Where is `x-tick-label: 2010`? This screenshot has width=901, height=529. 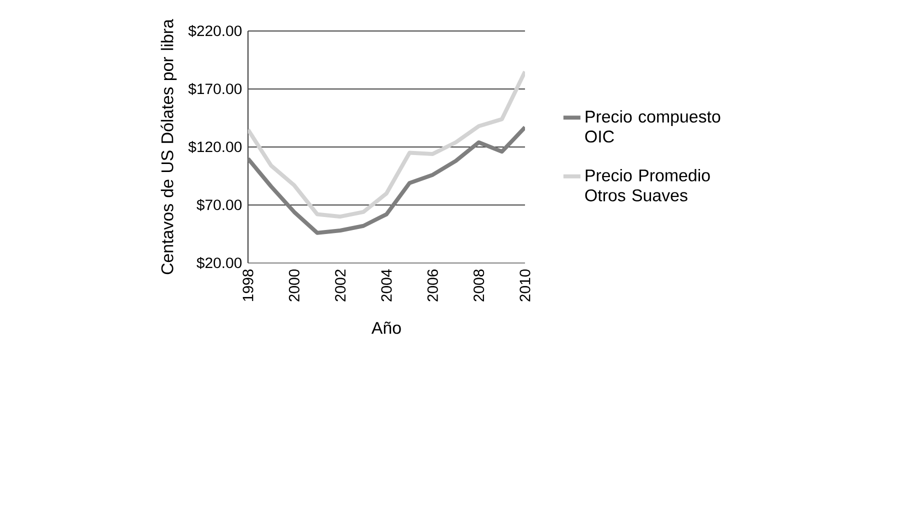 x-tick-label: 2010 is located at coordinates (525, 285).